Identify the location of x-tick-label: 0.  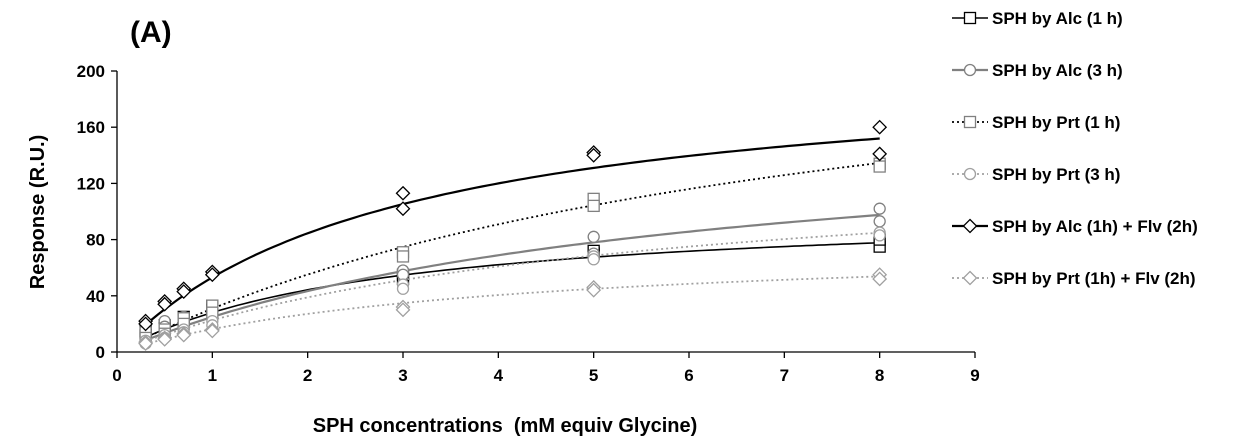
(116, 375).